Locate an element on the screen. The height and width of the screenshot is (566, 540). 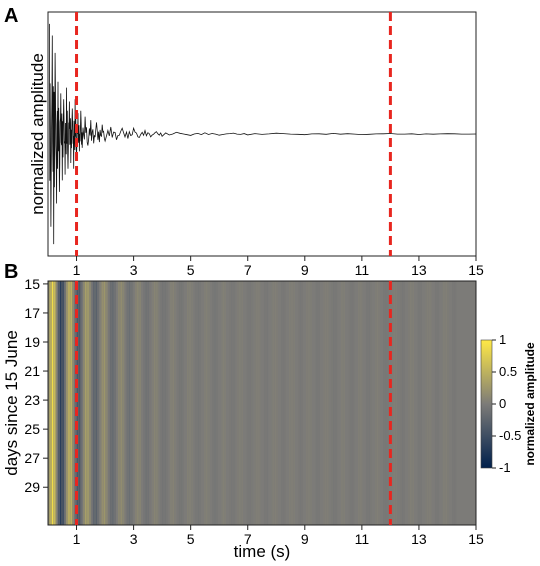
panel-b-y-tick-label-19: 19 is located at coordinates (32, 342).